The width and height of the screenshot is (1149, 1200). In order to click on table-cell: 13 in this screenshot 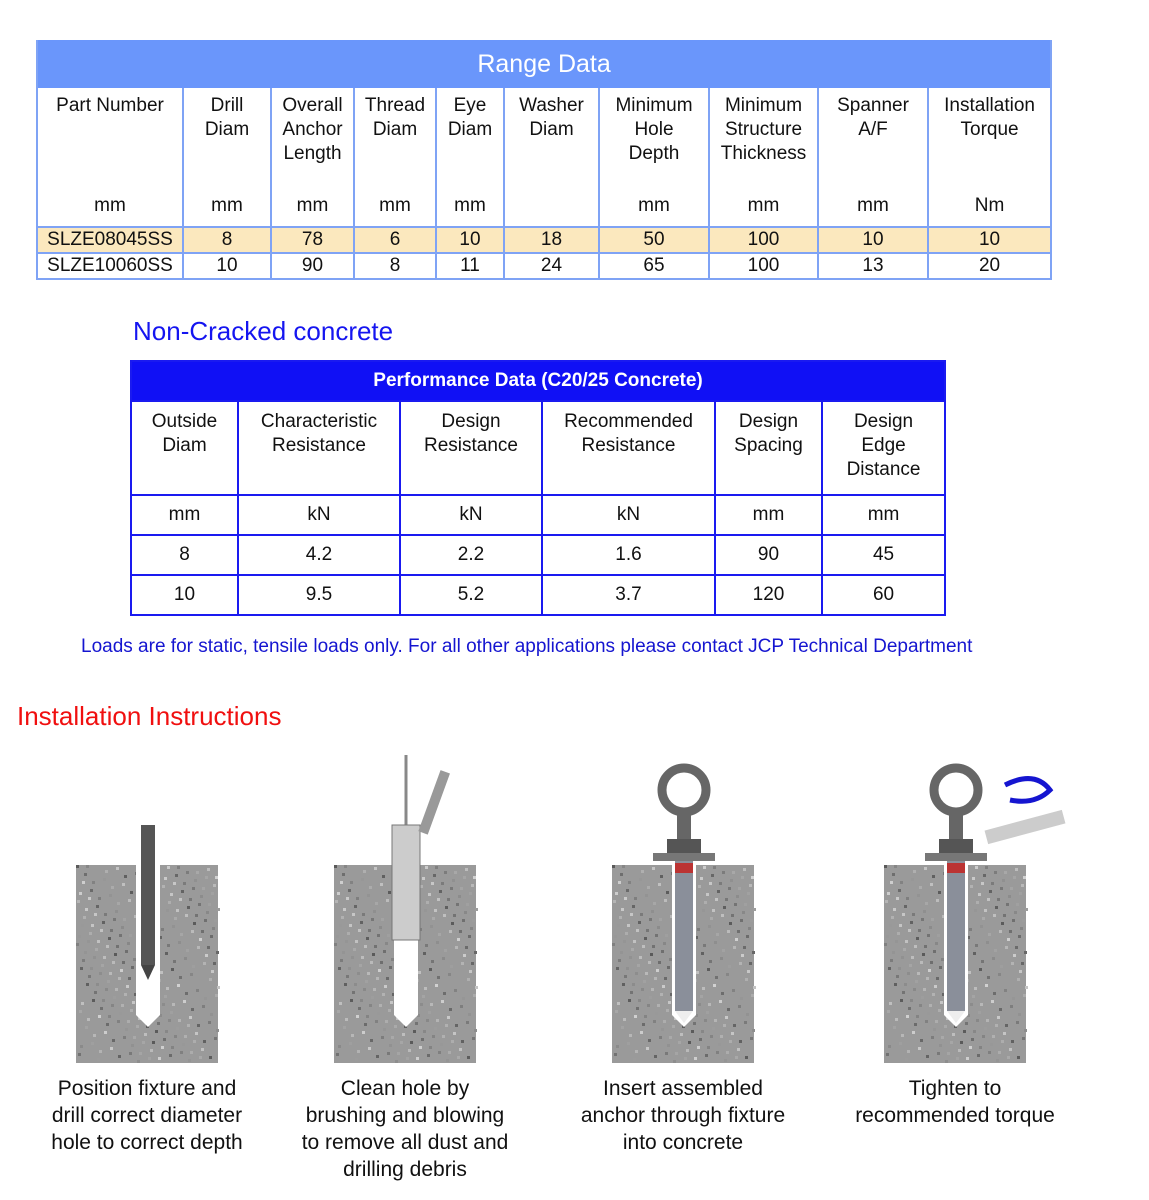, I will do `click(873, 266)`.